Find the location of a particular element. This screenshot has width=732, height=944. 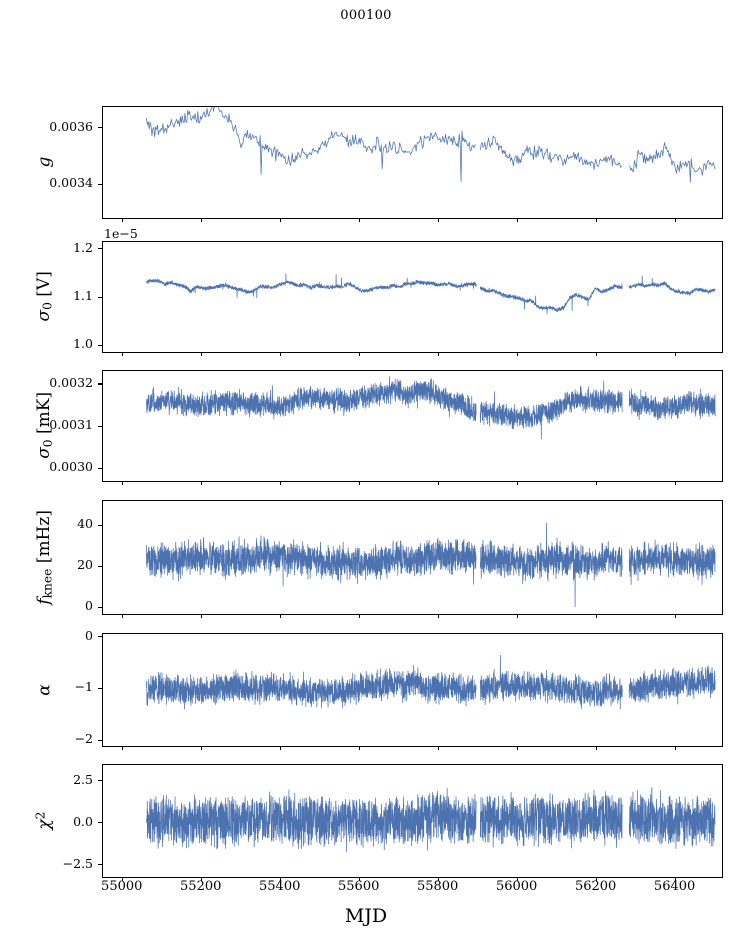

y-tick-label-chi-squared-1: 0.0 is located at coordinates (83, 821).